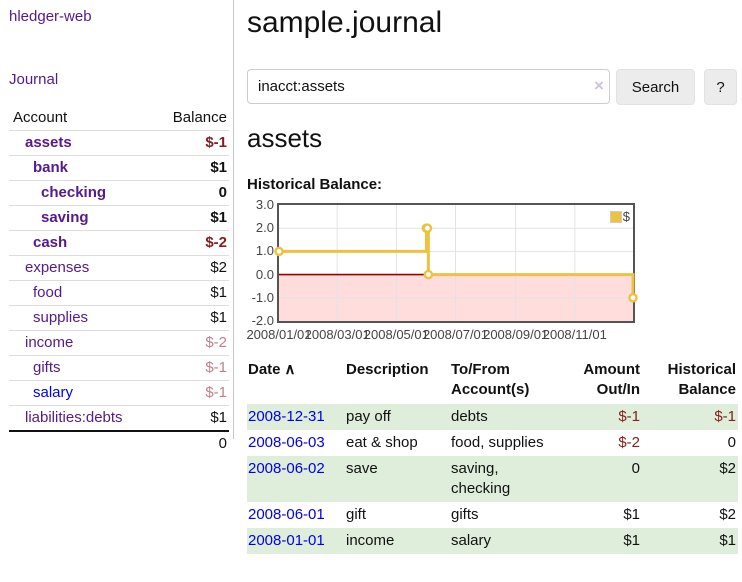  I want to click on account-row: saving $1, so click(119, 218).